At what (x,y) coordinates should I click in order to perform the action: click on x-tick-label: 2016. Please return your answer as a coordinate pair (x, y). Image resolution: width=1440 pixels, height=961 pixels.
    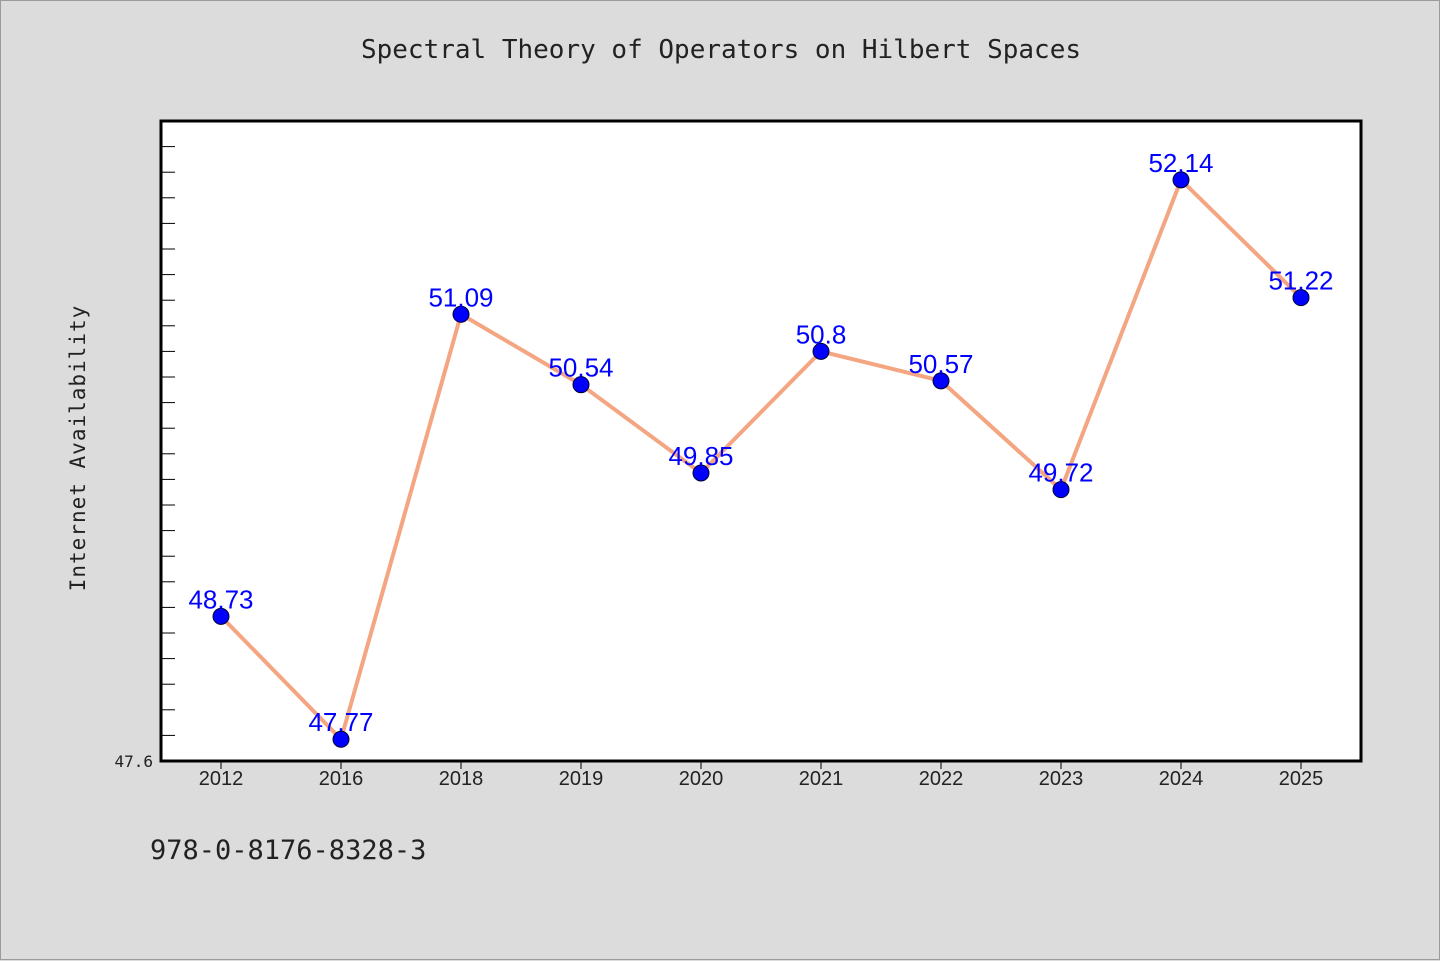
    Looking at the image, I should click on (341, 779).